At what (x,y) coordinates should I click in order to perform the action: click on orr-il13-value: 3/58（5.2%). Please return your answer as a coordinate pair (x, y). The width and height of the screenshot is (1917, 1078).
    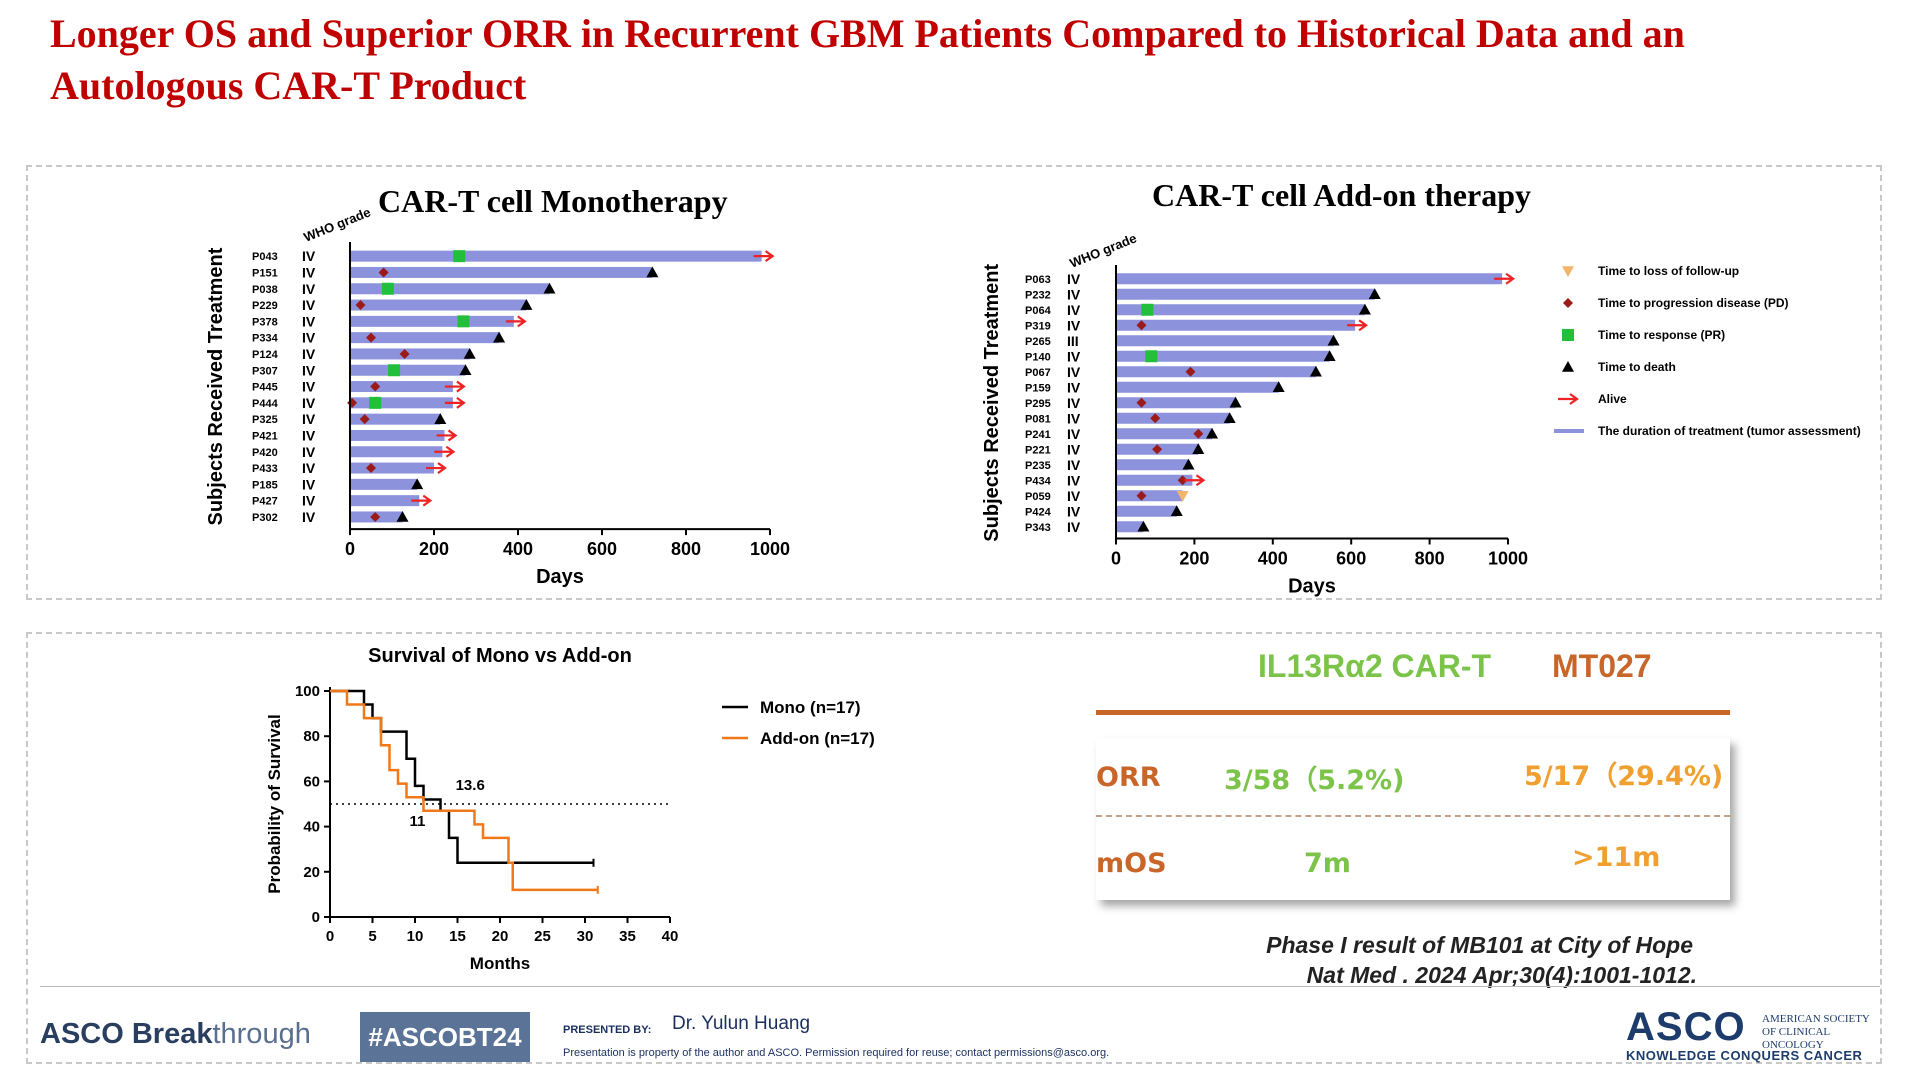
    Looking at the image, I should click on (1314, 780).